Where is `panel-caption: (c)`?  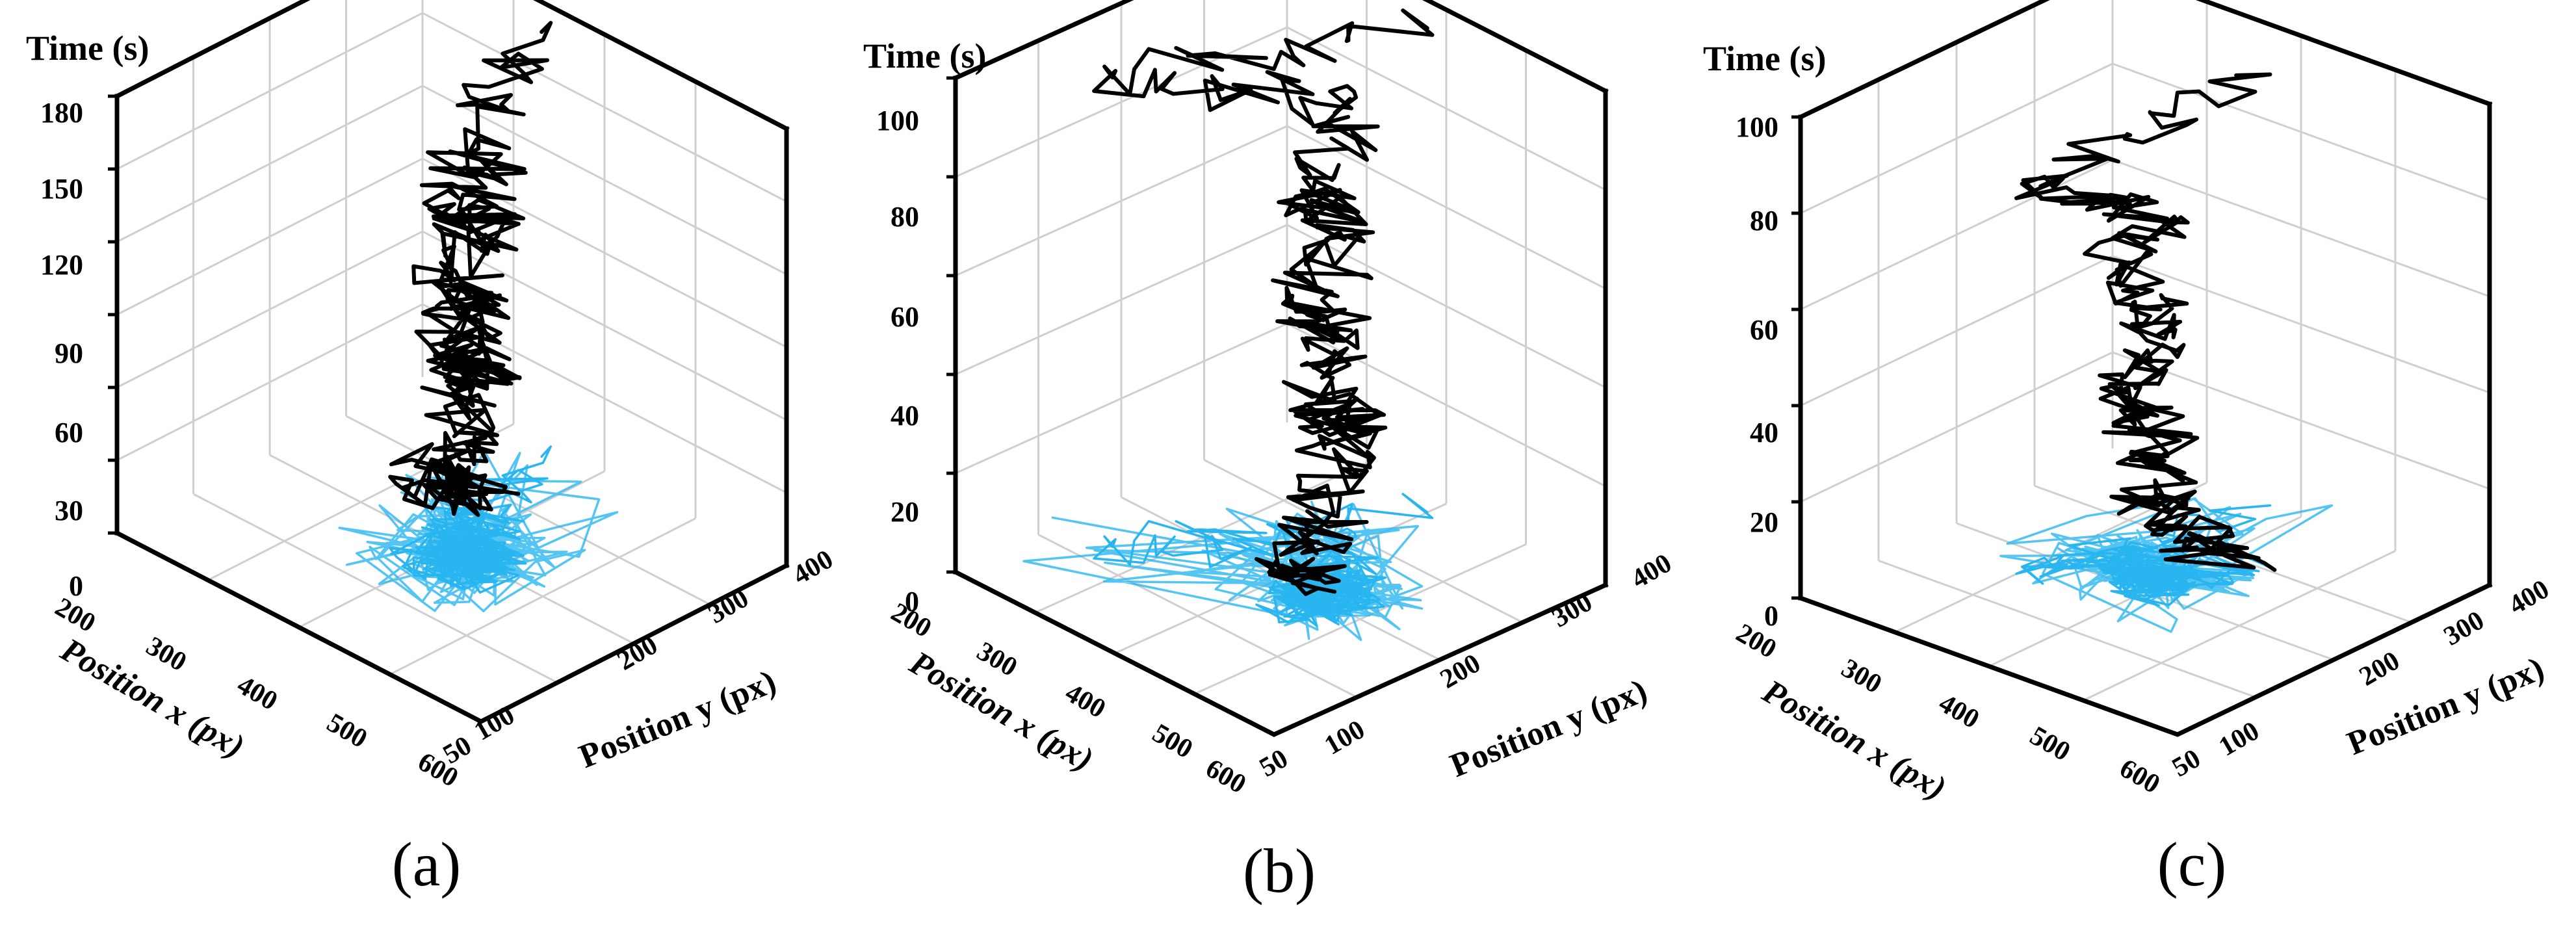 panel-caption: (c) is located at coordinates (2192, 864).